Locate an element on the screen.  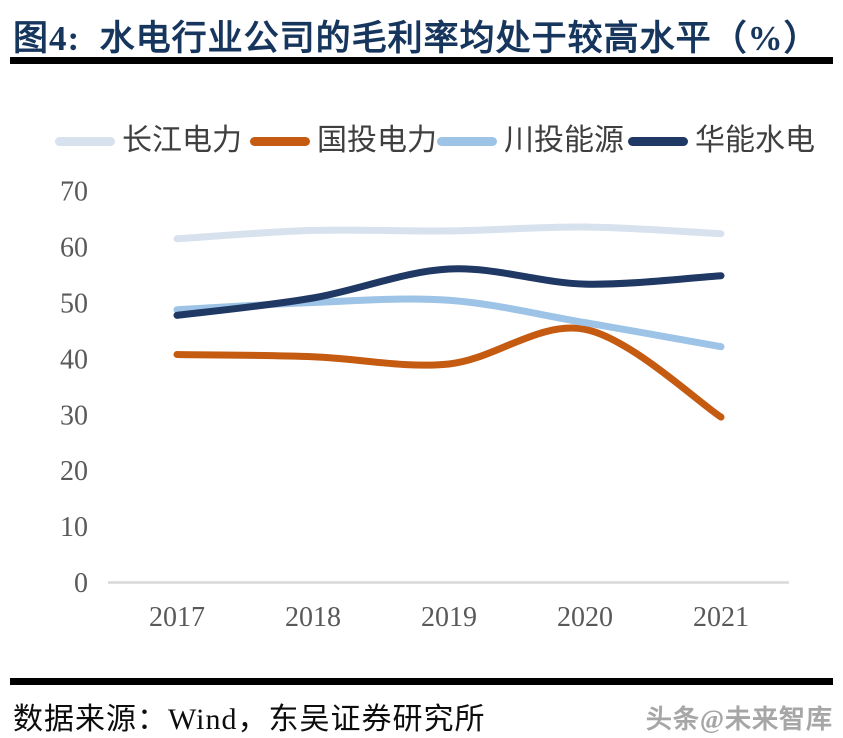
chart-legend: 长江电力 国投电力 川投能源 华能水电 is located at coordinates (421, 141).